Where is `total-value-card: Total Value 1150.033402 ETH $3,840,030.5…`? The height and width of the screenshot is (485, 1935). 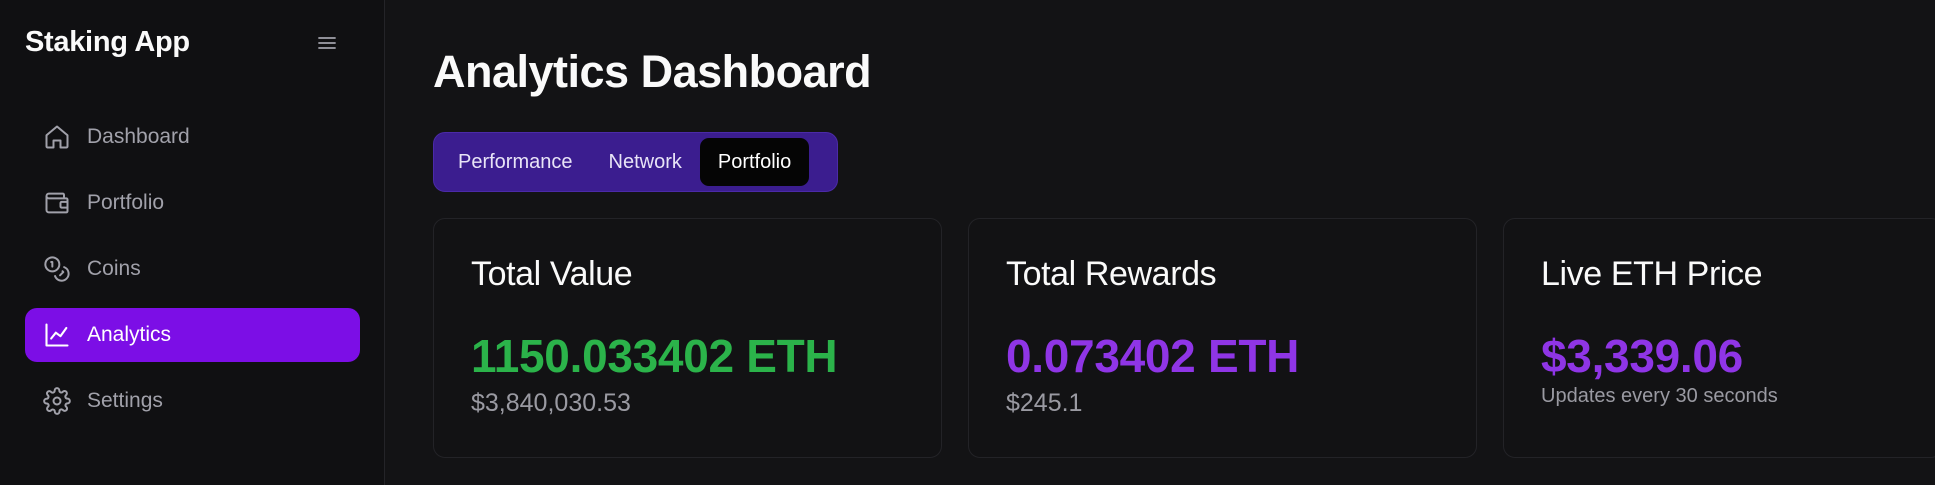 total-value-card: Total Value 1150.033402 ETH $3,840,030.5… is located at coordinates (687, 338).